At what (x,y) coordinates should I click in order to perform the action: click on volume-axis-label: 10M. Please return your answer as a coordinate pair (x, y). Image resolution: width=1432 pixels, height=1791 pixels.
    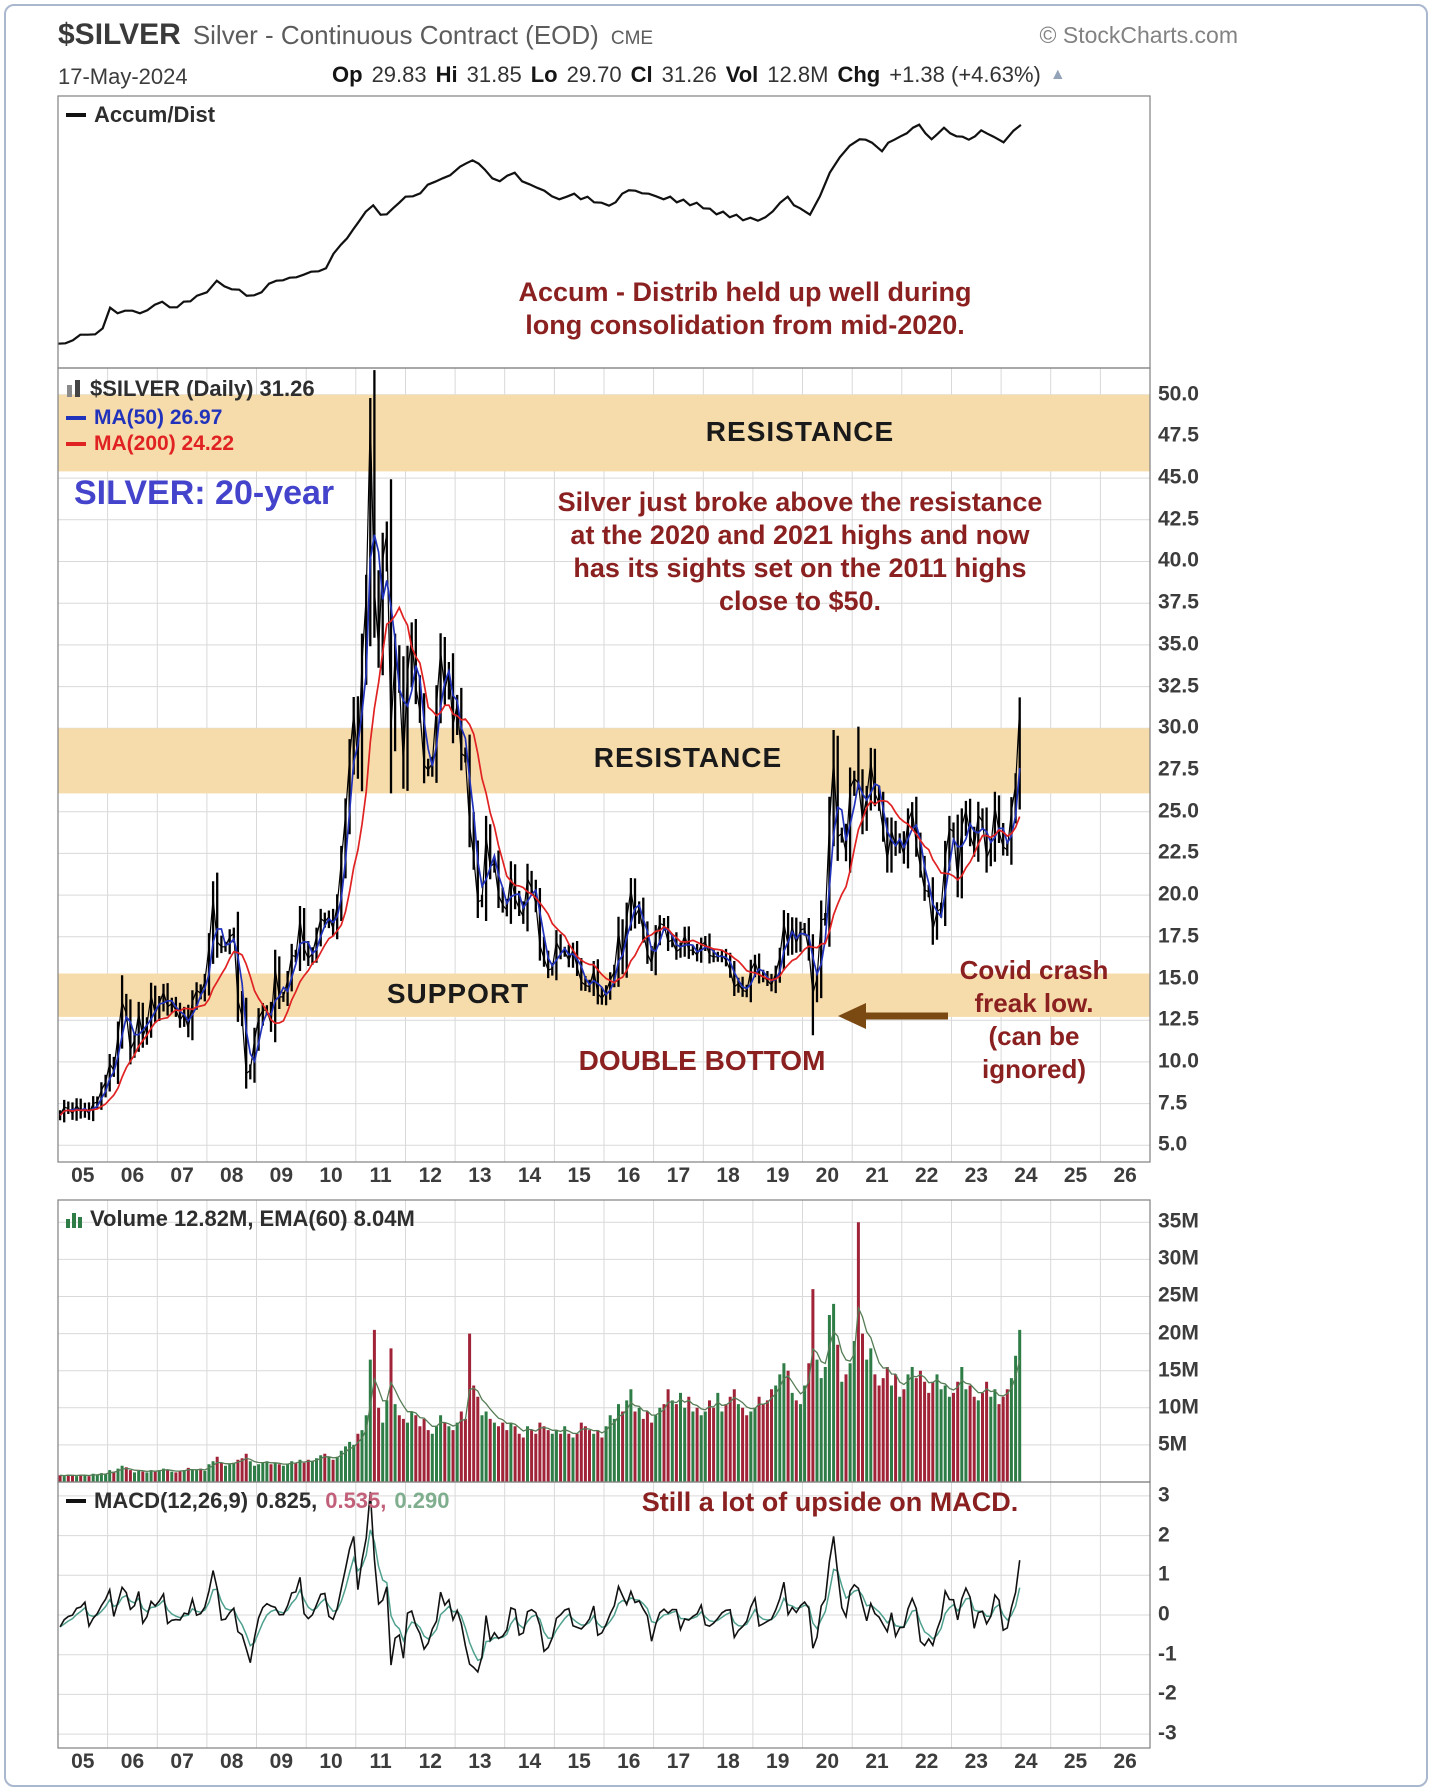
    Looking at the image, I should click on (1178, 1407).